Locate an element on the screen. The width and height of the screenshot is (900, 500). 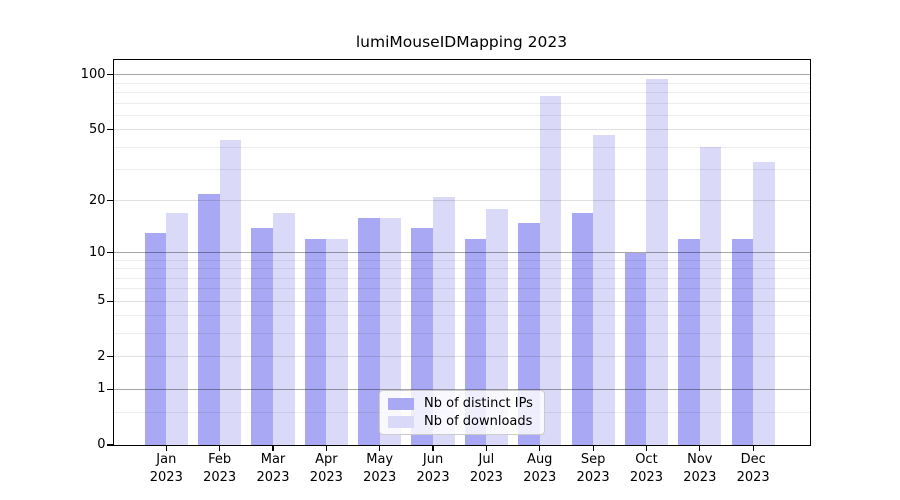
bar-distinct-ips-sep is located at coordinates (582, 329).